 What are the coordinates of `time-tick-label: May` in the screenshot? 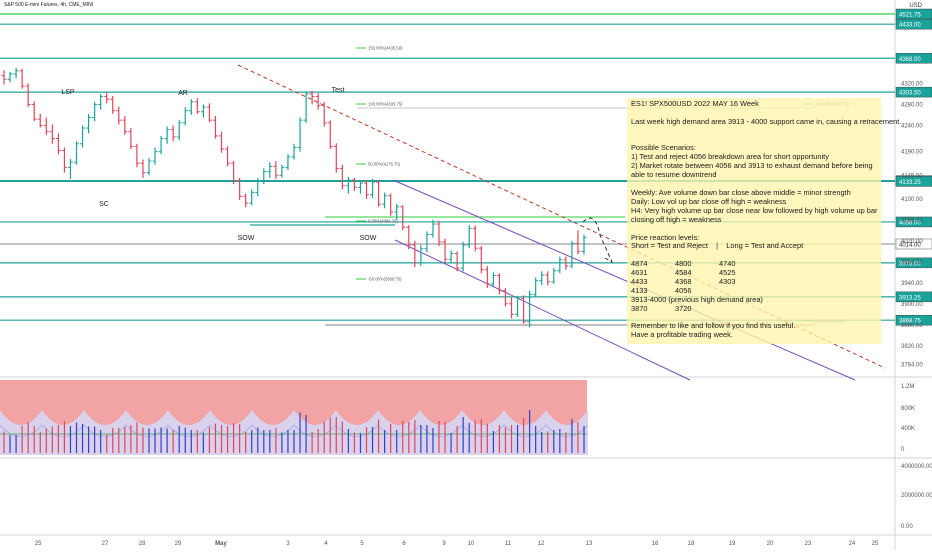 It's located at (221, 544).